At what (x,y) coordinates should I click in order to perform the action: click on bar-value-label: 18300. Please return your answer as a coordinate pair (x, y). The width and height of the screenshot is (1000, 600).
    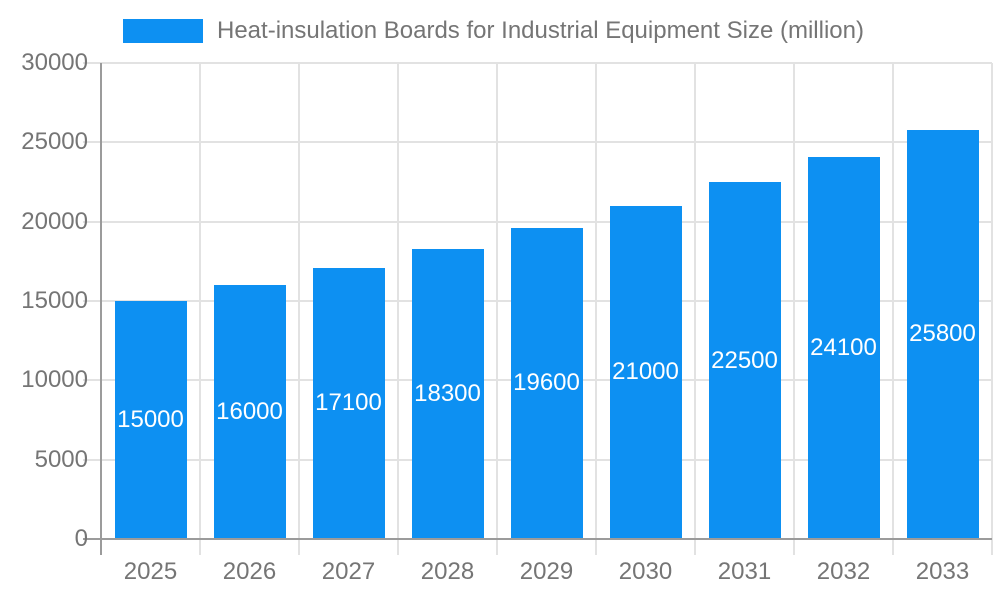
    Looking at the image, I should click on (447, 393).